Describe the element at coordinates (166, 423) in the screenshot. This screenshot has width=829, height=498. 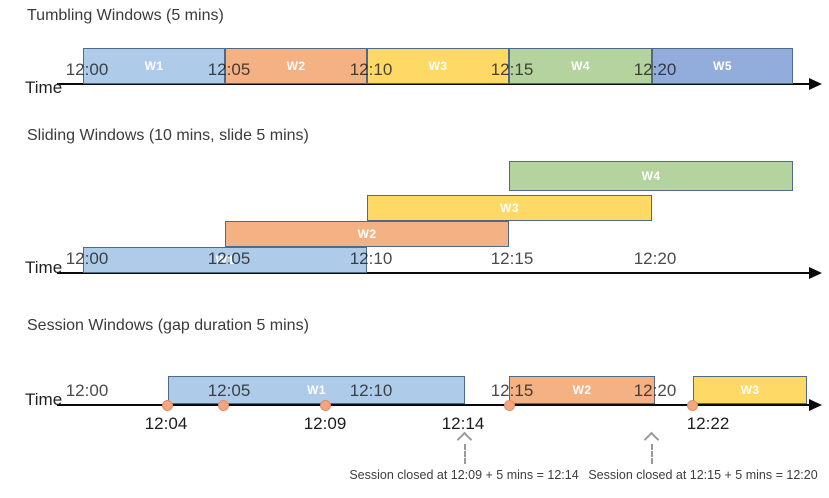
I see `session-event-time-12:04: 12:04` at that location.